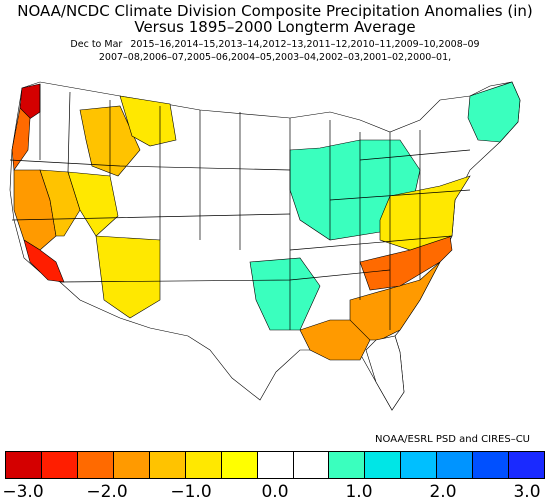 The width and height of the screenshot is (550, 504). Describe the element at coordinates (494, 112) in the screenshot. I see `region-new-england` at that location.